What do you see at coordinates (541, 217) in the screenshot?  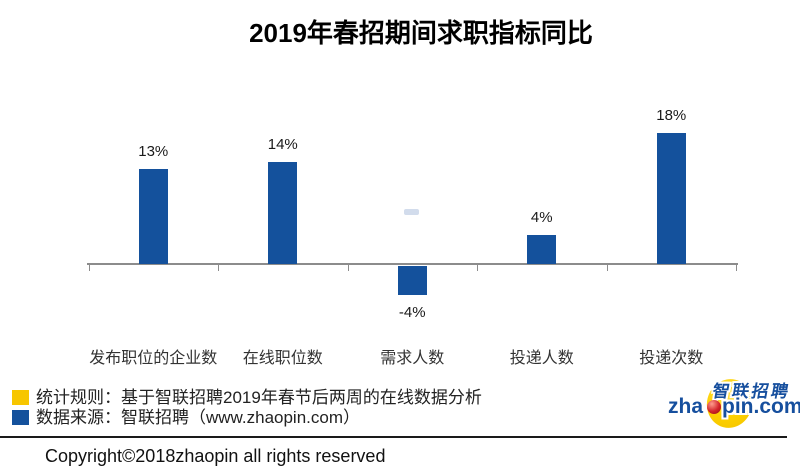 I see `value-label-3: 4%` at bounding box center [541, 217].